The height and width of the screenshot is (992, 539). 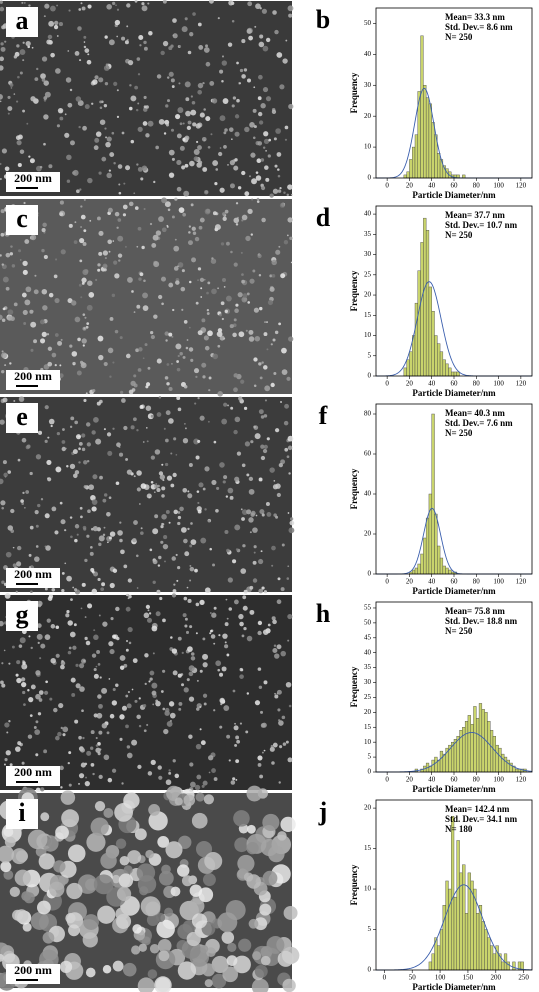 What do you see at coordinates (475, 17) in the screenshot?
I see `annotation: Mean= 33.3 nm` at bounding box center [475, 17].